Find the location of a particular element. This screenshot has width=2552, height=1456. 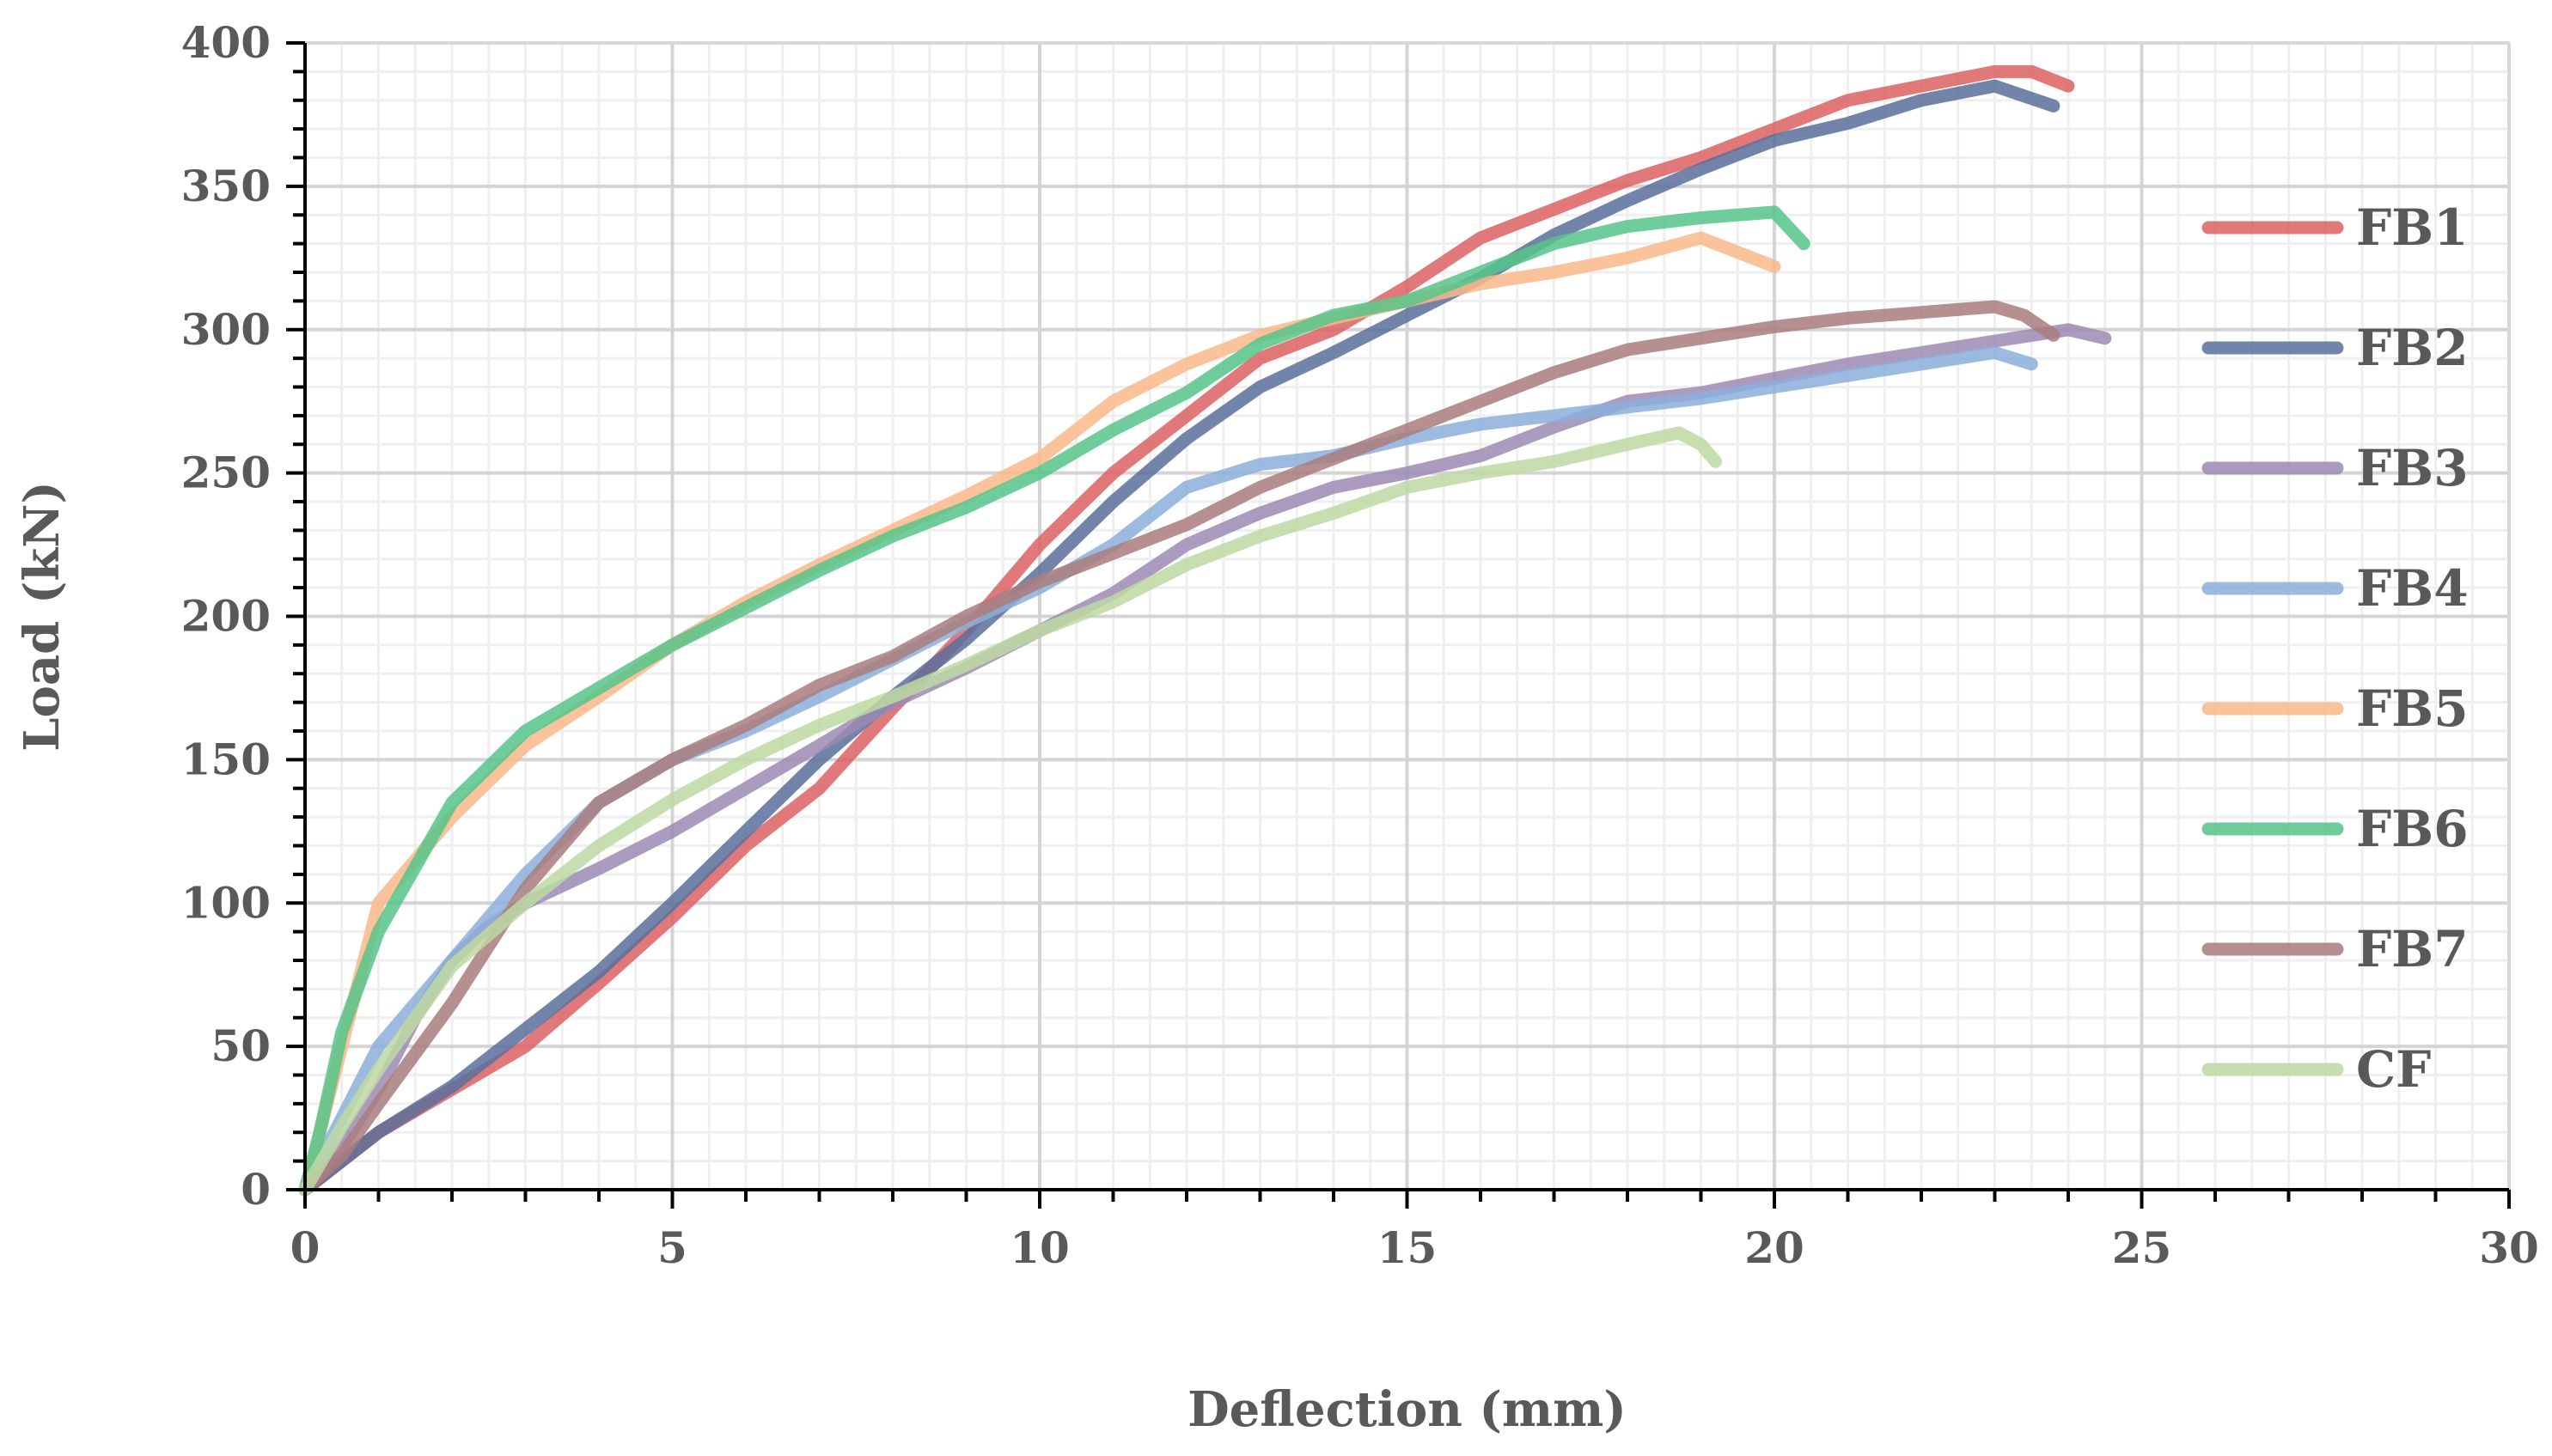

legend-label-fb1: FB1 is located at coordinates (2412, 227).